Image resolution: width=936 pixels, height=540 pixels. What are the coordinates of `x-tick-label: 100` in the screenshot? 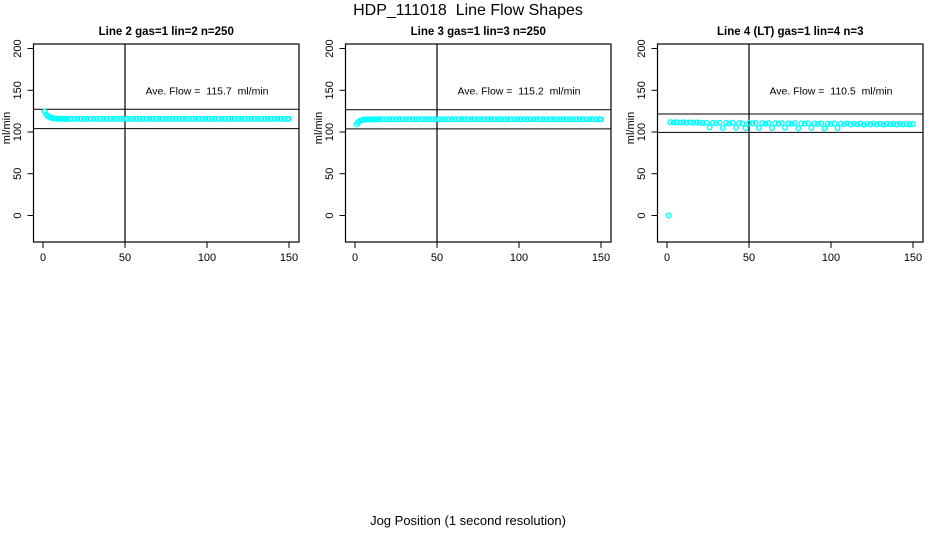 It's located at (831, 258).